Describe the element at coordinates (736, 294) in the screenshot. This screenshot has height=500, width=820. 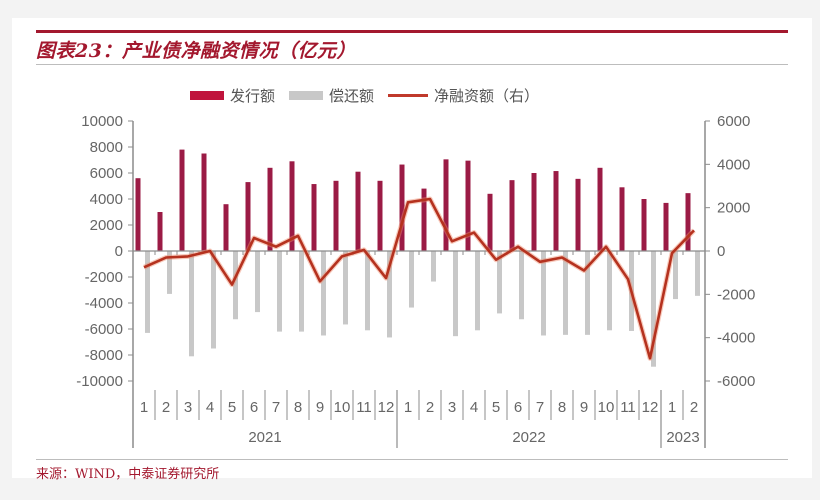
I see `right-tick-label: -2000` at that location.